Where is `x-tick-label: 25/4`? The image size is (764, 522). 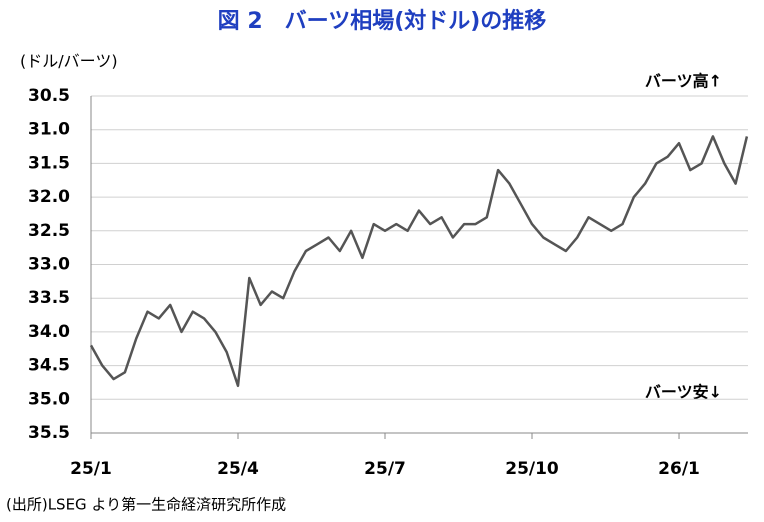 x-tick-label: 25/4 is located at coordinates (238, 469).